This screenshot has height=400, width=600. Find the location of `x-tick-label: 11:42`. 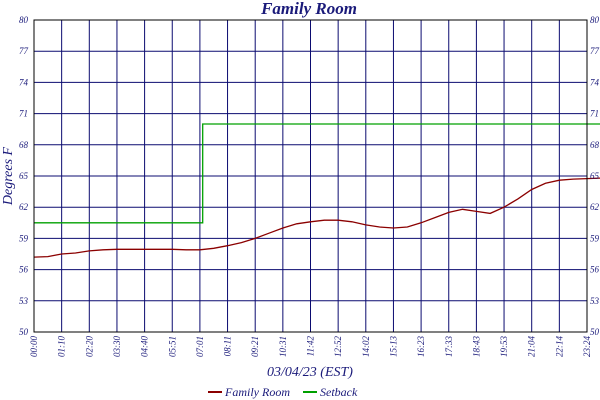

x-tick-label: 11:42 is located at coordinates (311, 346).